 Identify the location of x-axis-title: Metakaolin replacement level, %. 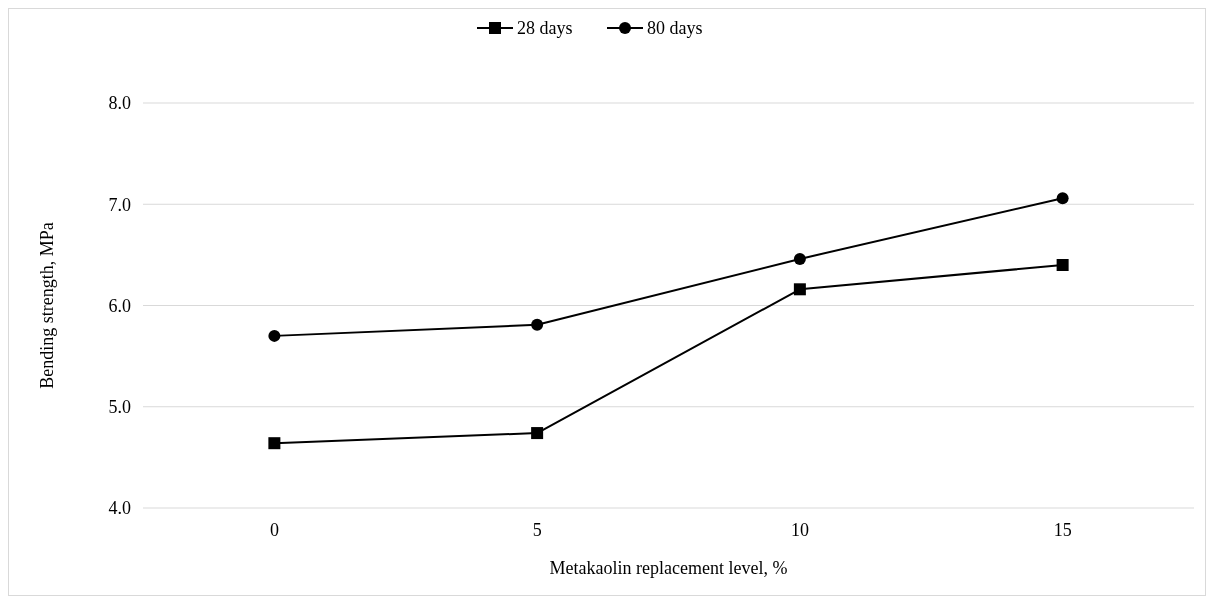
(668, 568).